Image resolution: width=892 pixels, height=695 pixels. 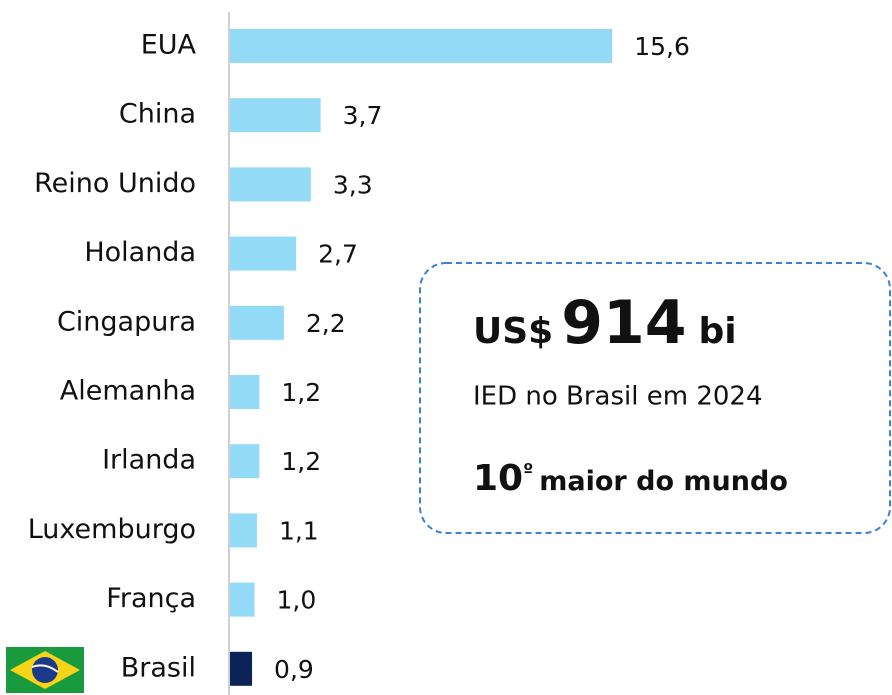 I want to click on callout-rank: 10º maior do mundo, so click(x=630, y=478).